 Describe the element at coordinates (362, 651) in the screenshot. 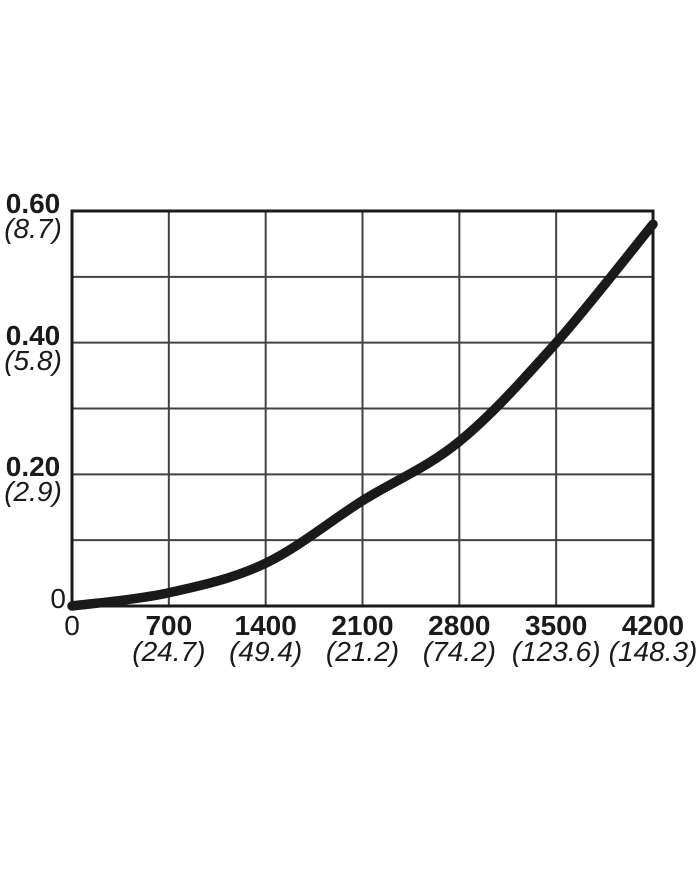

I see `x-tick-sublabel: (21.2)` at that location.